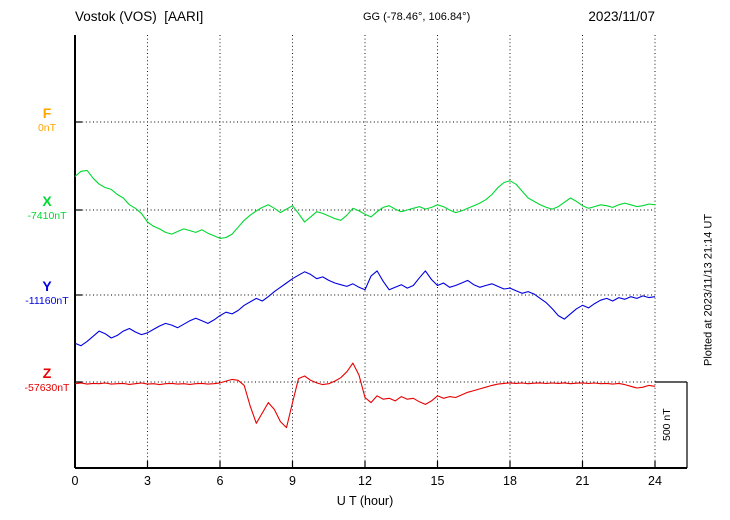 This screenshot has width=730, height=520. Describe the element at coordinates (365, 308) in the screenshot. I see `trace-y` at that location.